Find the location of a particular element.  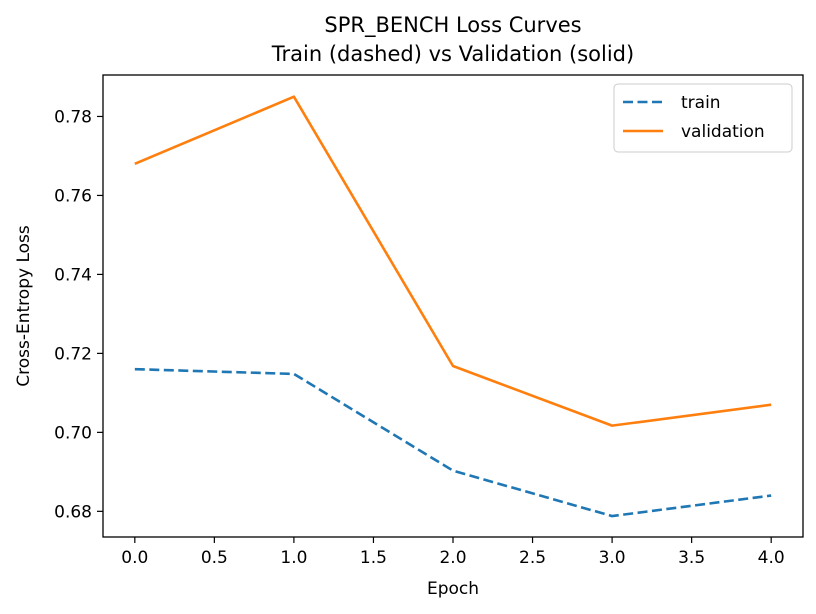

y-tick-label: 0.74 is located at coordinates (73, 275).